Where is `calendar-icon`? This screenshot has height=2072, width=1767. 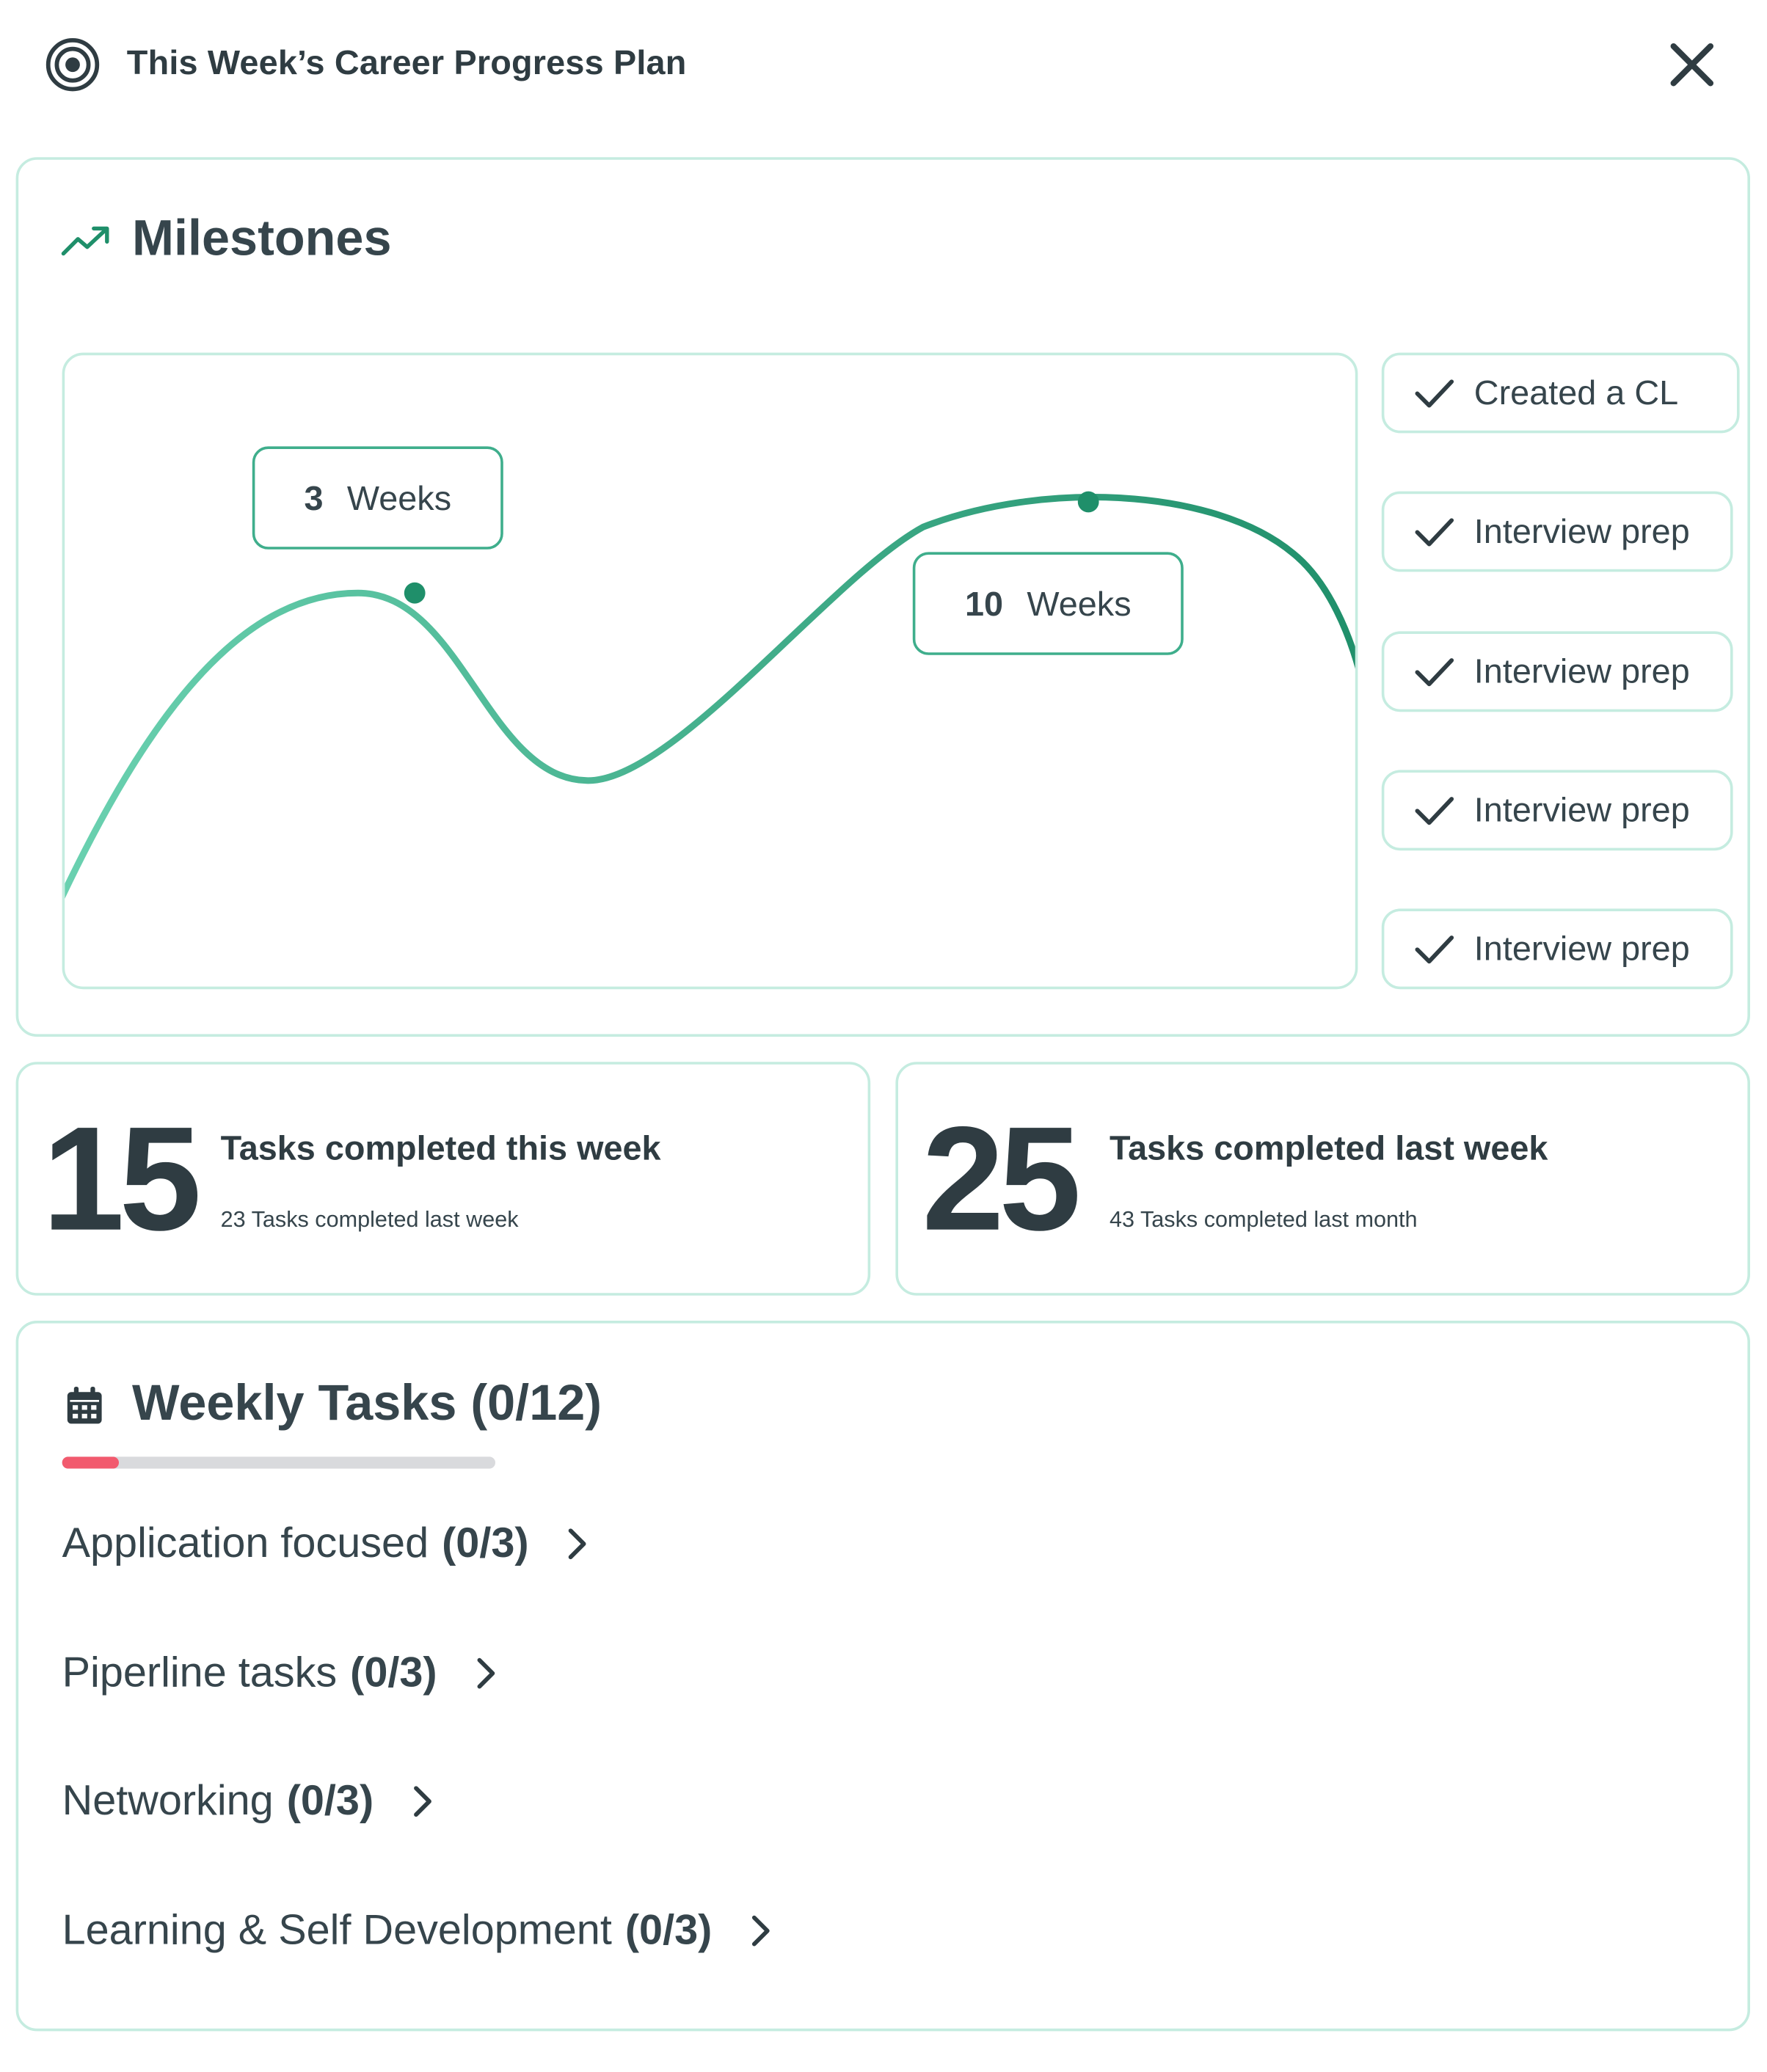 calendar-icon is located at coordinates (84, 1405).